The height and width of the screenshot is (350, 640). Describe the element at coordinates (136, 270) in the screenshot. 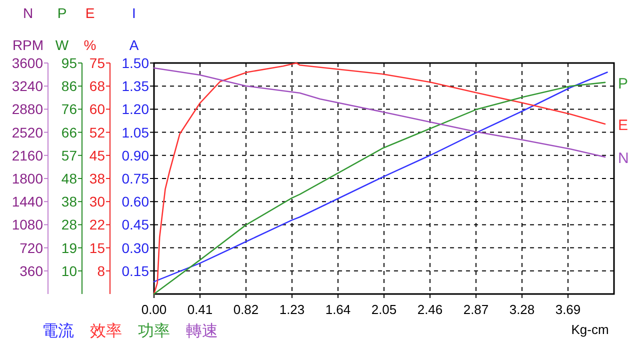

I see `y-tick-label: 0.15` at that location.